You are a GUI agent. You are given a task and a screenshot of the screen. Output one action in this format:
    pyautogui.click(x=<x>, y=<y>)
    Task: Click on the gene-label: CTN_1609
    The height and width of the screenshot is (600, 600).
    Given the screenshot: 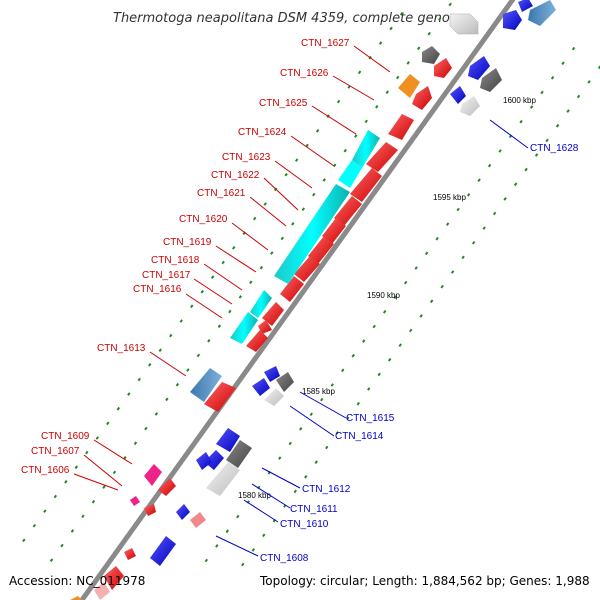 What is the action you would take?
    pyautogui.click(x=65, y=436)
    